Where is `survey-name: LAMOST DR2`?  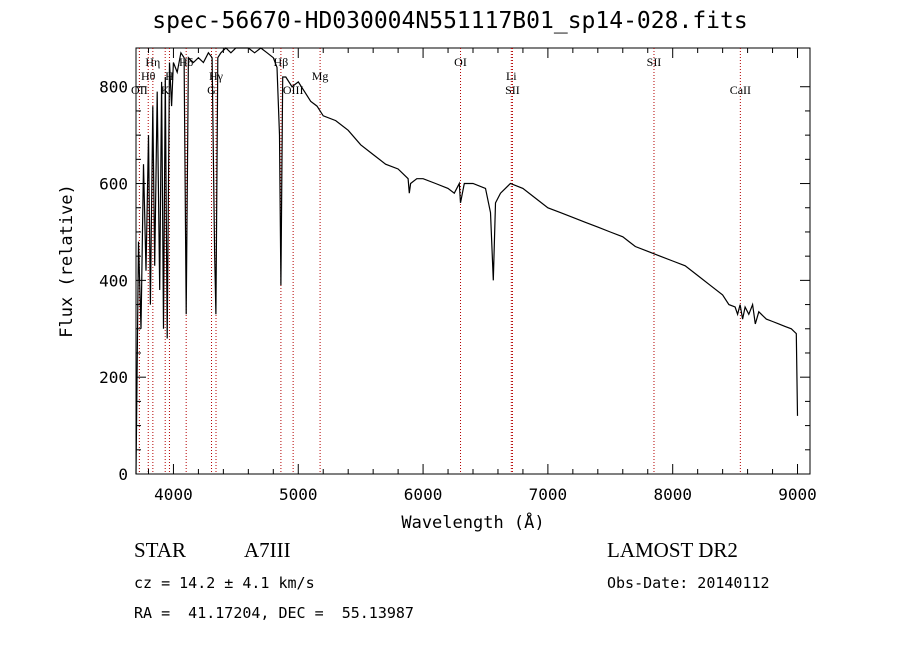 survey-name: LAMOST DR2 is located at coordinates (672, 550).